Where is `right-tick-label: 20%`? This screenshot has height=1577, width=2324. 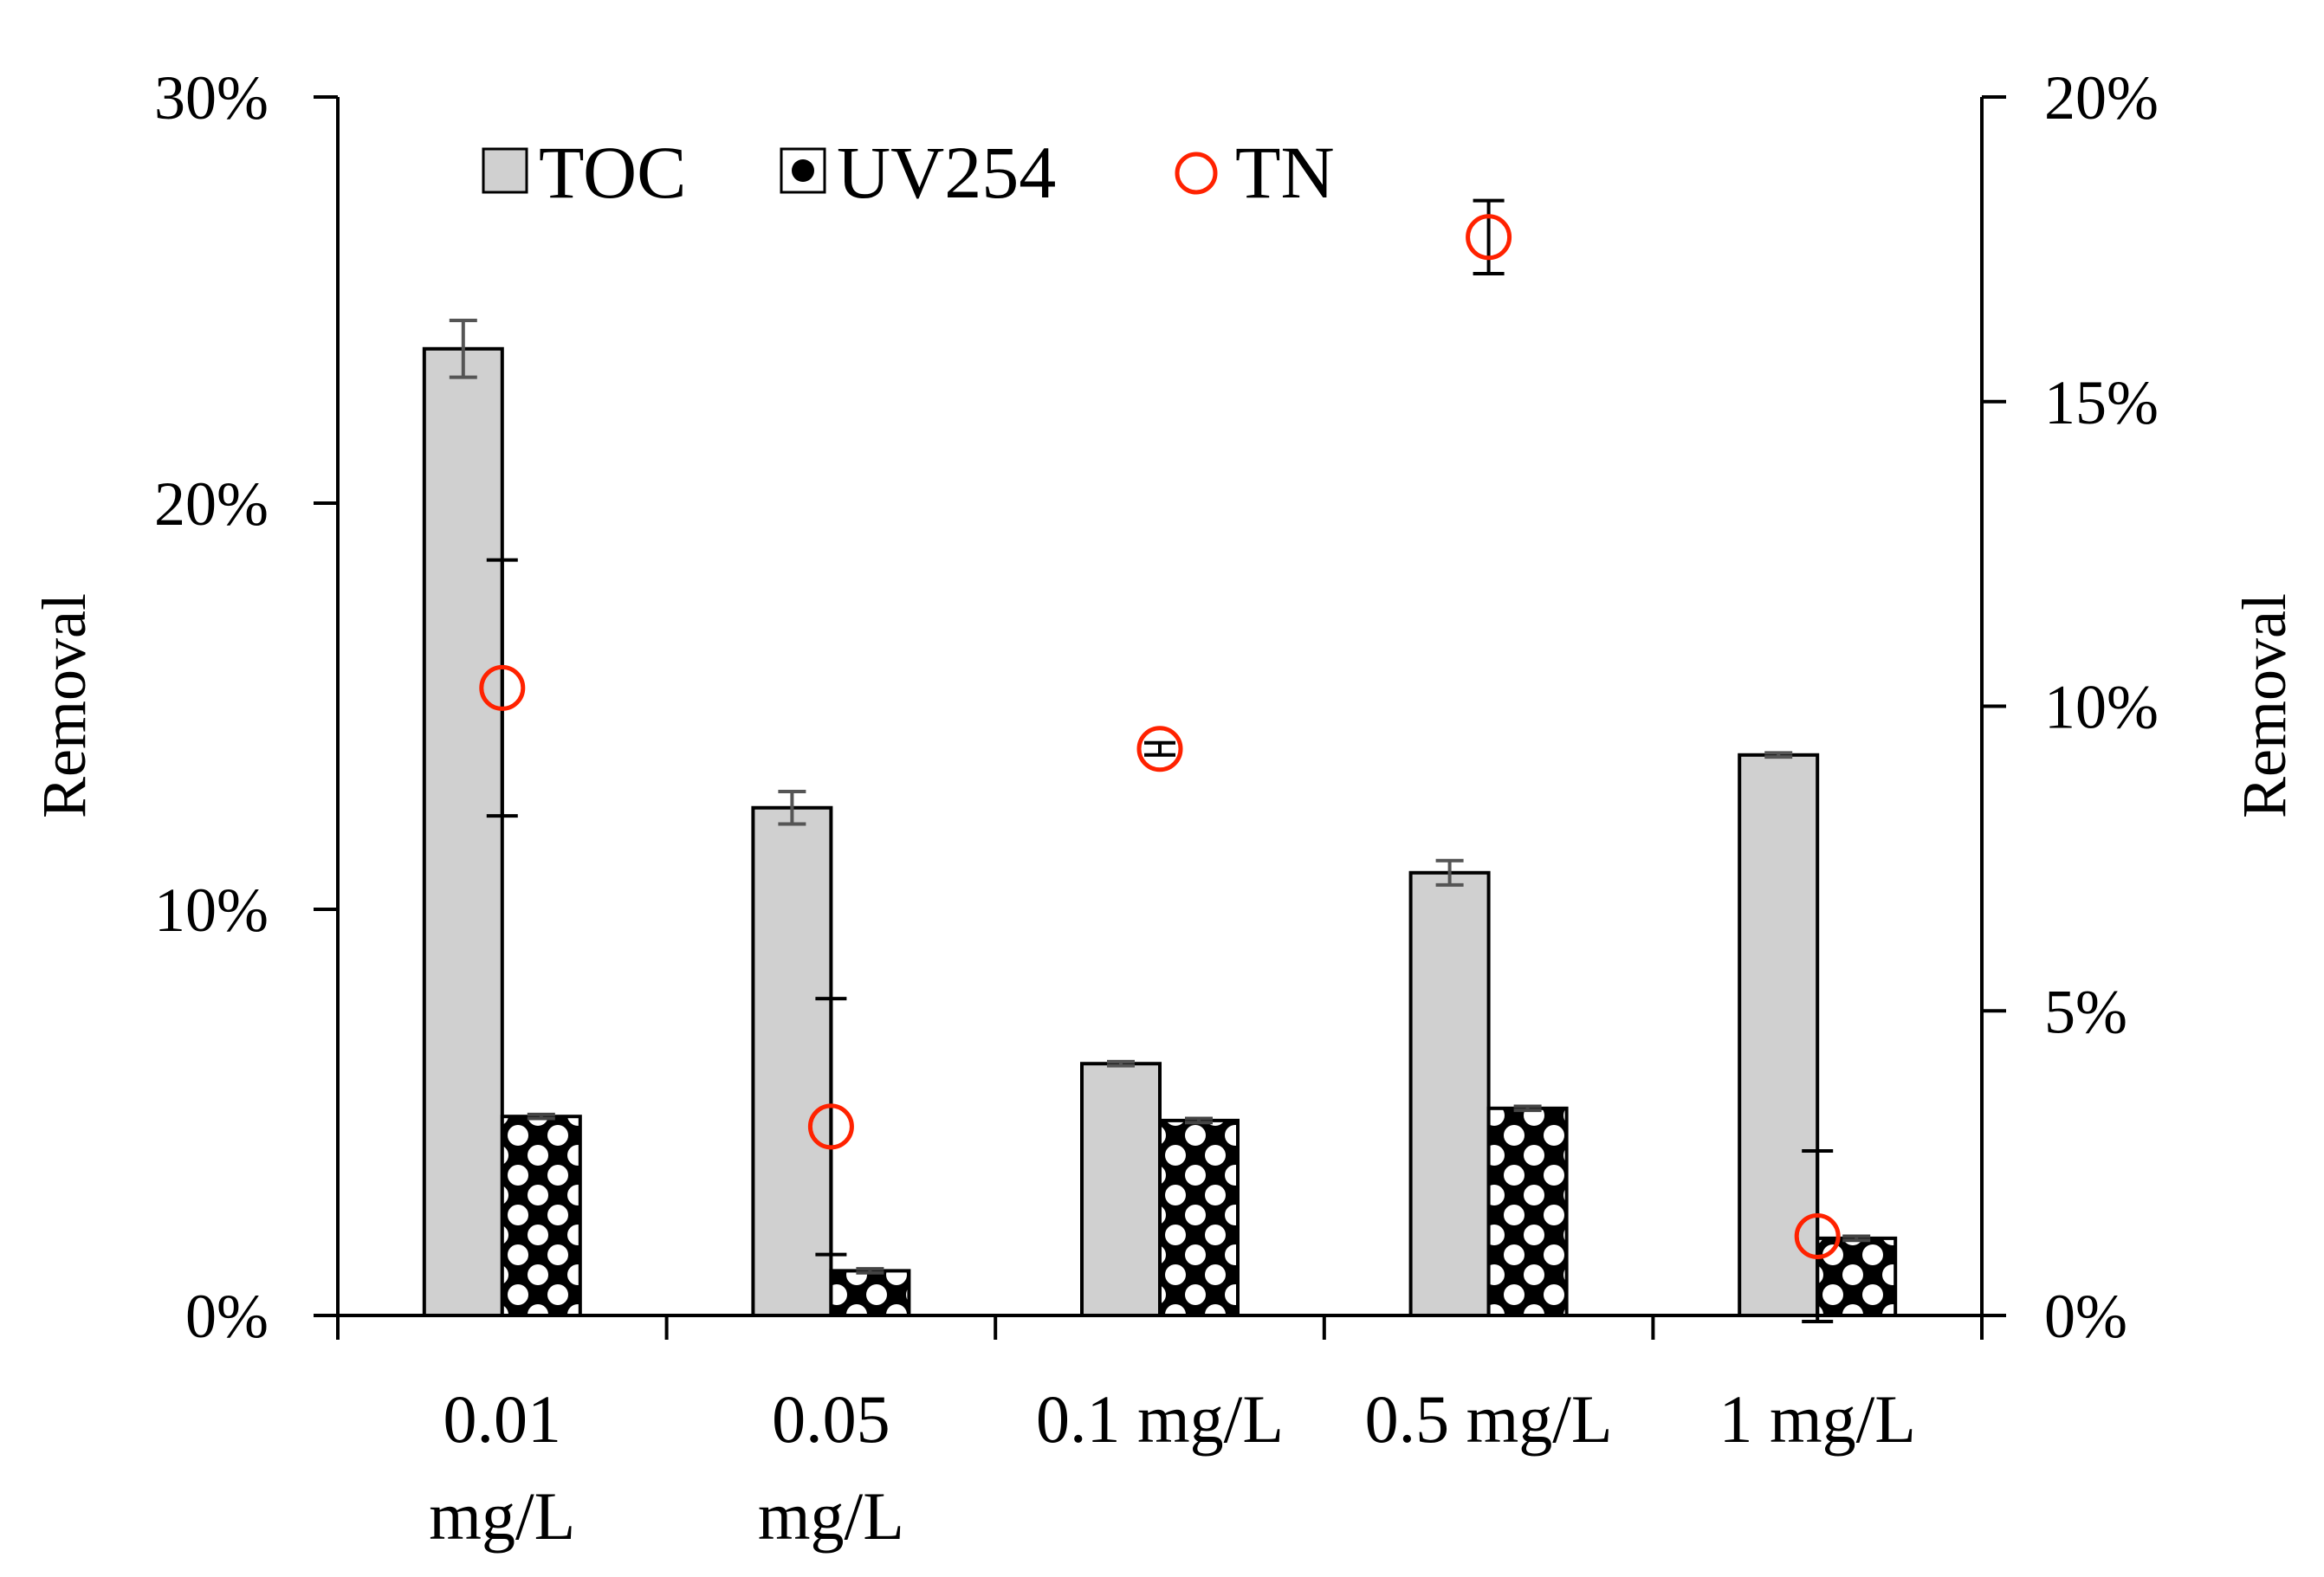
right-tick-label: 20% is located at coordinates (2101, 97).